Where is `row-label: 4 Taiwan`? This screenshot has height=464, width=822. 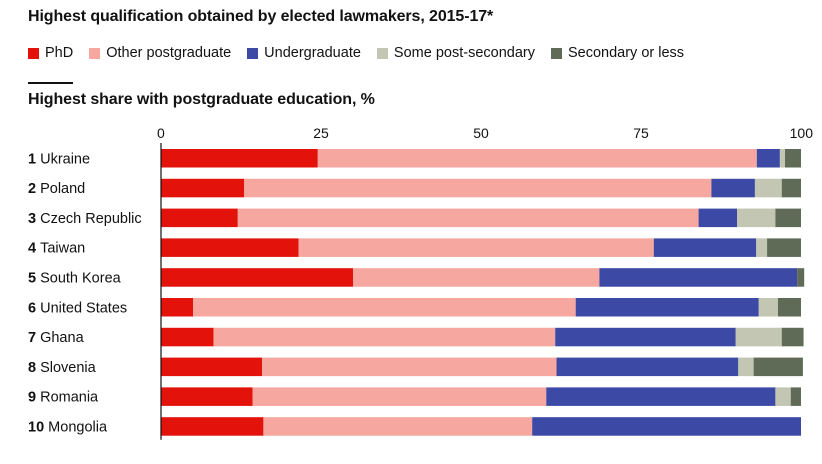
row-label: 4 Taiwan is located at coordinates (56, 249).